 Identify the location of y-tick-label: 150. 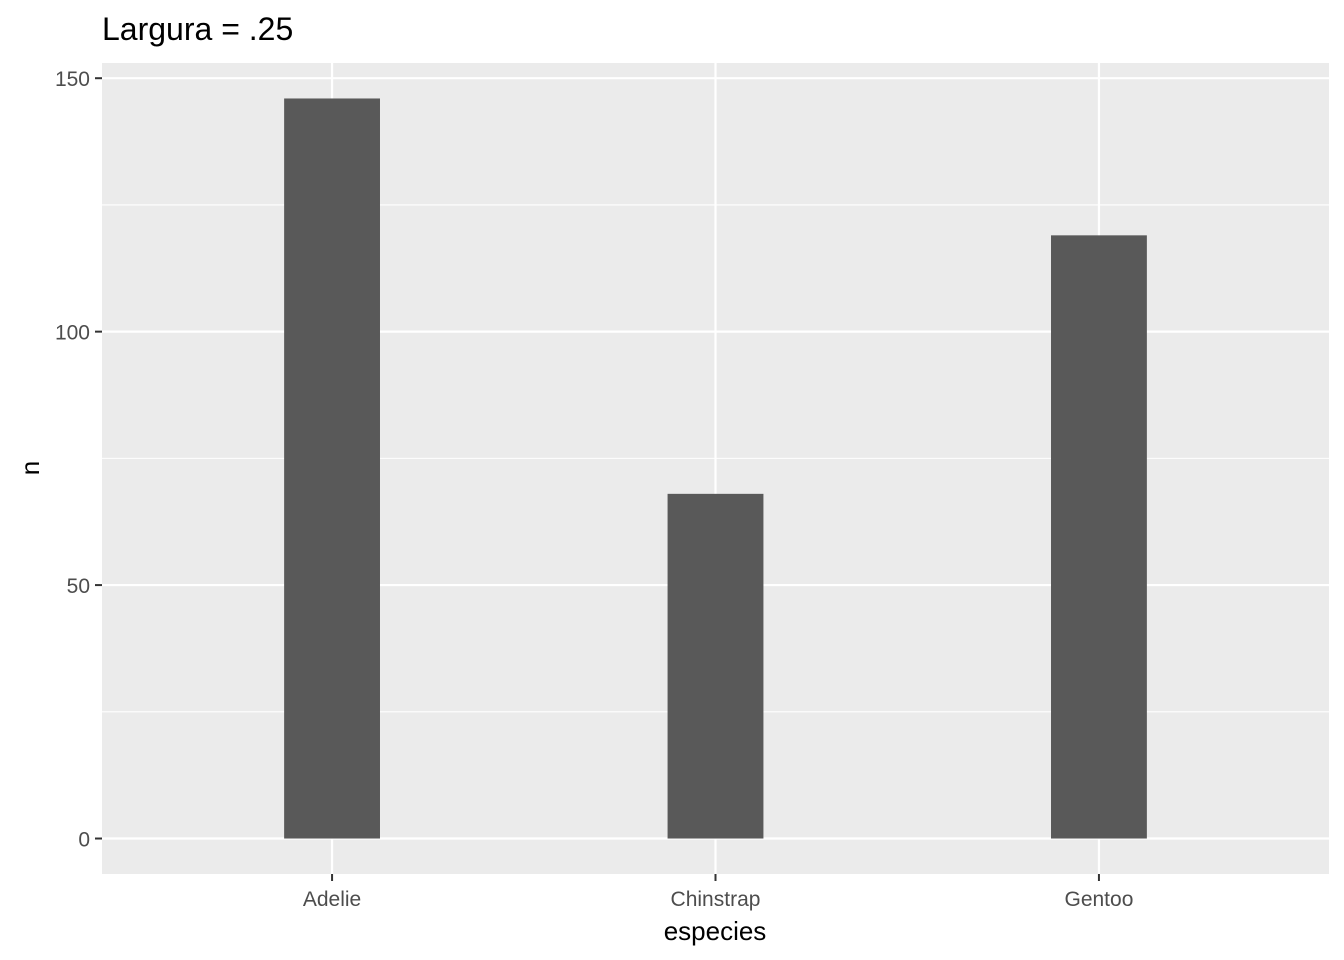
(72, 79).